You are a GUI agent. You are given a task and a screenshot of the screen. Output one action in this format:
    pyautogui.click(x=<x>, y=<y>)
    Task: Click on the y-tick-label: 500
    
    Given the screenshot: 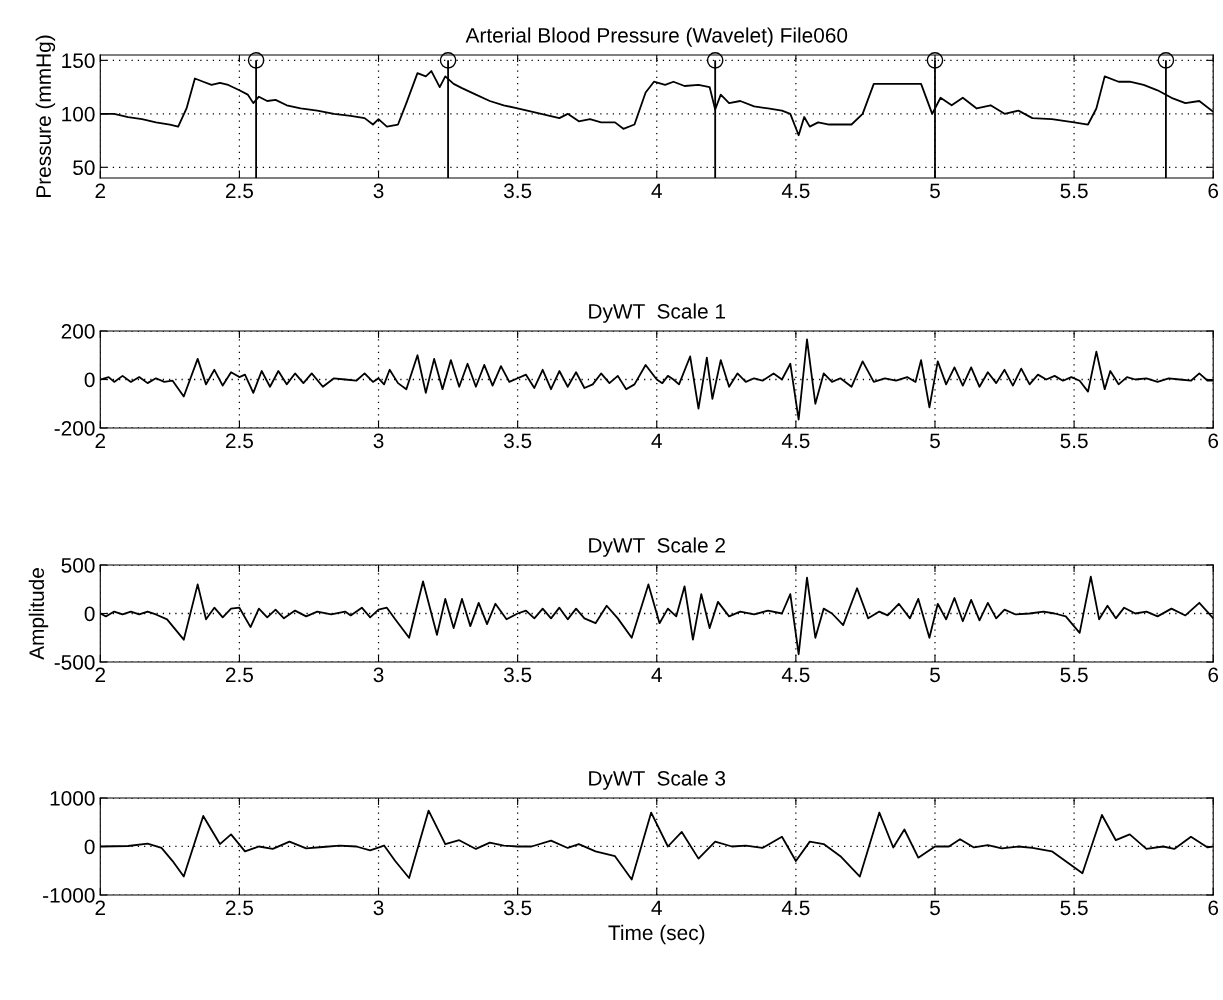 What is the action you would take?
    pyautogui.click(x=78, y=565)
    